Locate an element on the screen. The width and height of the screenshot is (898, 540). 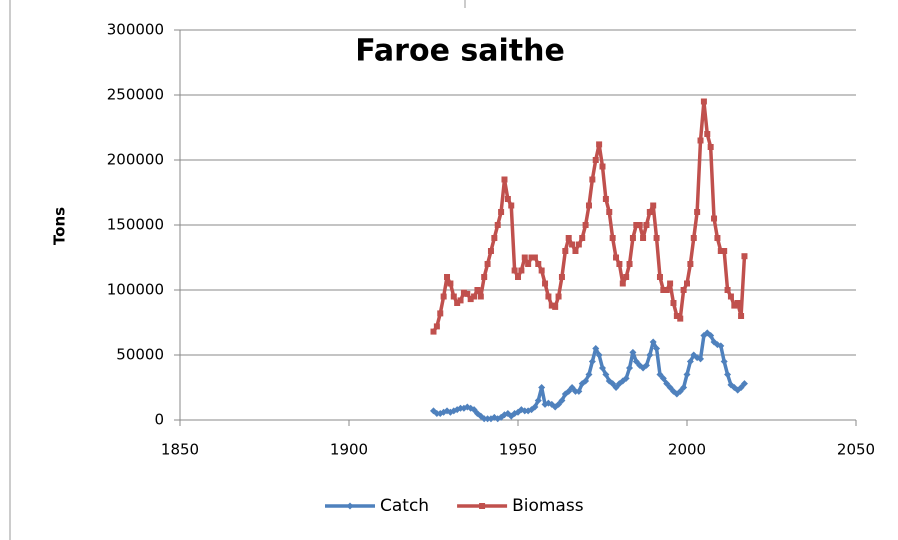
x-tick-label: 2050 is located at coordinates (856, 450).